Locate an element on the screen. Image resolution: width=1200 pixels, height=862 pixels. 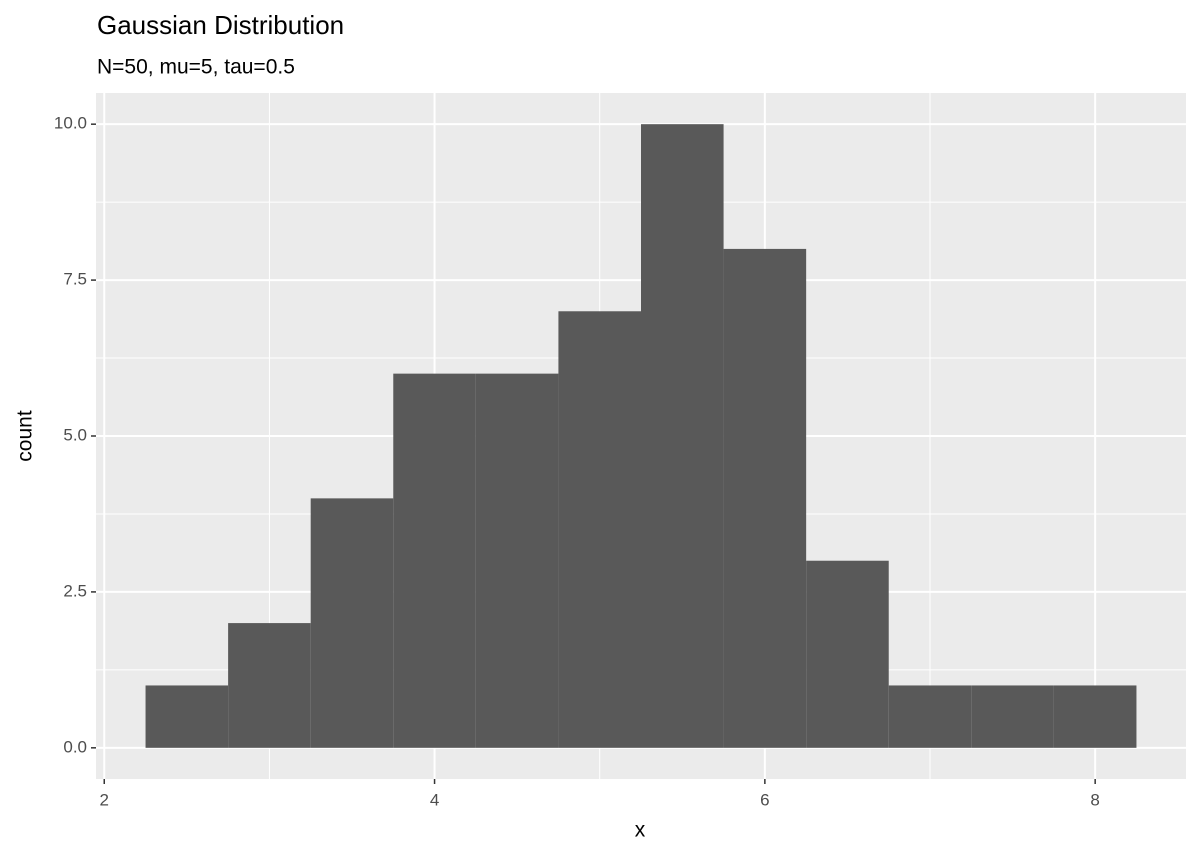
x-tick-label: 2 is located at coordinates (104, 799).